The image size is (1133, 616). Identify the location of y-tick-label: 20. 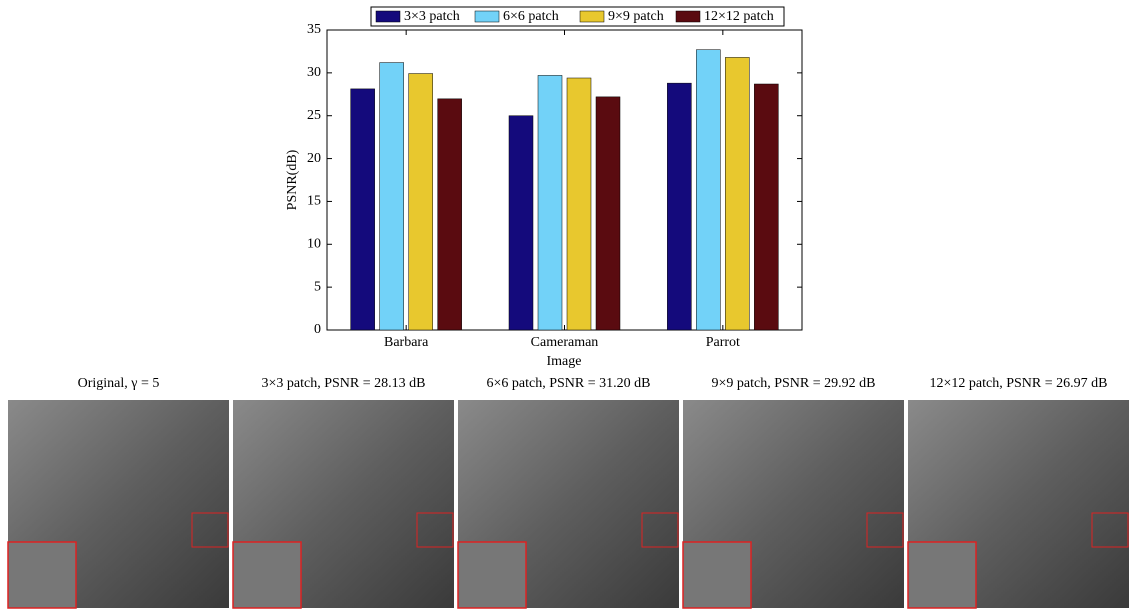
(314, 158).